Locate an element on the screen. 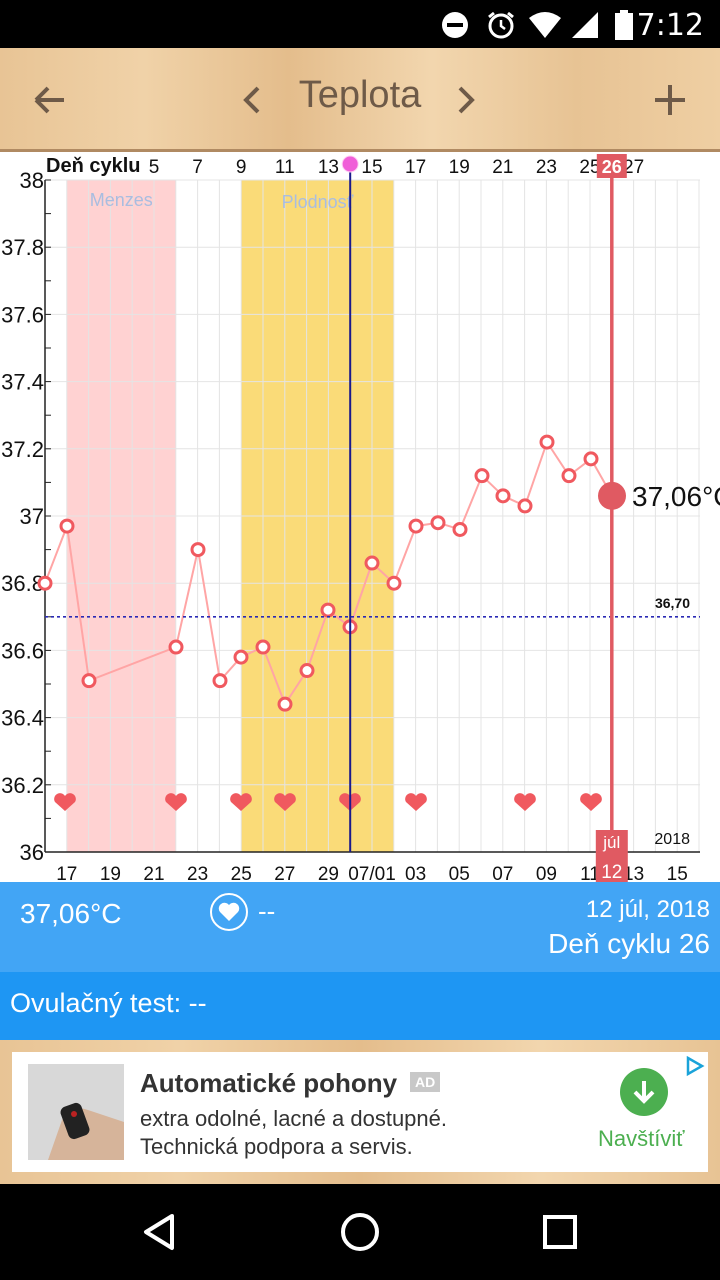 Image resolution: width=720 pixels, height=1280 pixels. intercourse-toggle is located at coordinates (229, 912).